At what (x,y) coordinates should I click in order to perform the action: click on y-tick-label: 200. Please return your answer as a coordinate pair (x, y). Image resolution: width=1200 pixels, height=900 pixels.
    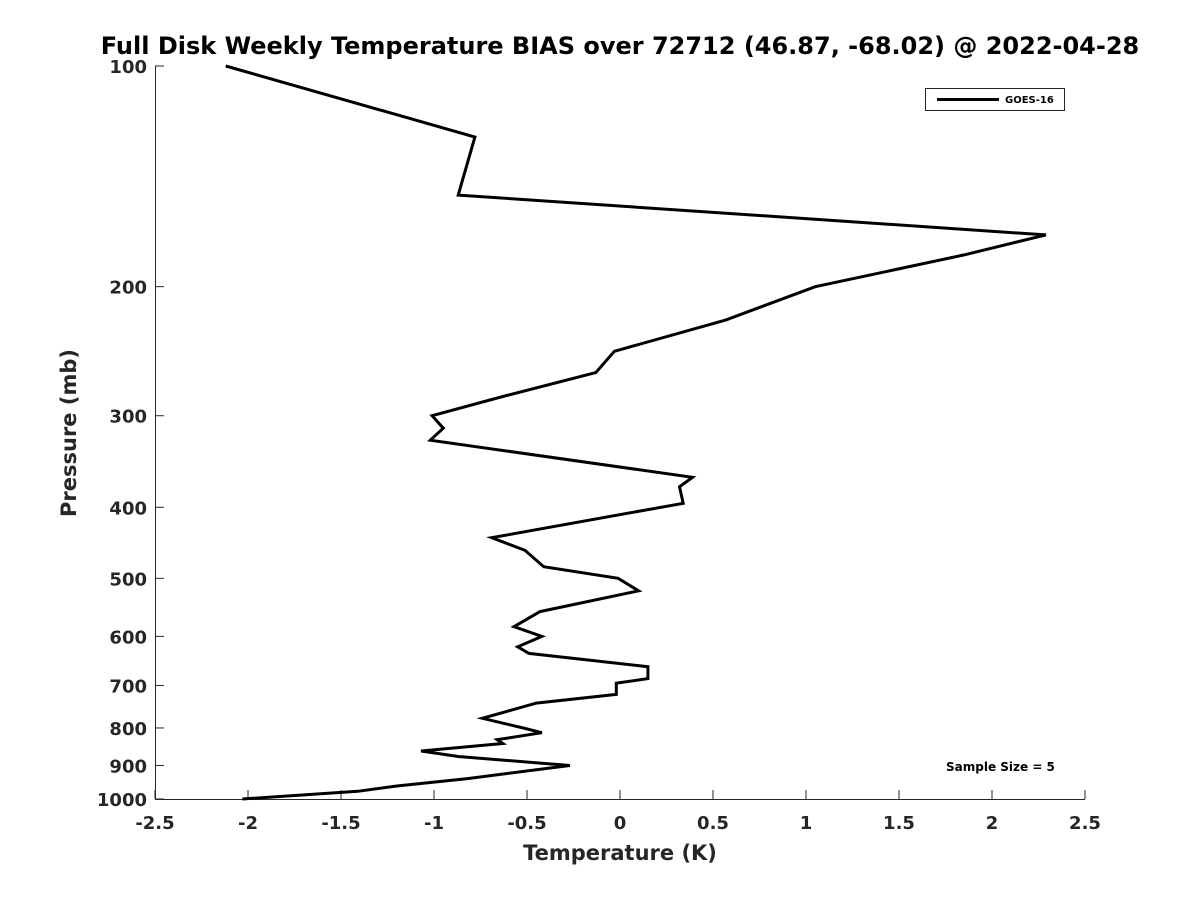
    Looking at the image, I should click on (128, 288).